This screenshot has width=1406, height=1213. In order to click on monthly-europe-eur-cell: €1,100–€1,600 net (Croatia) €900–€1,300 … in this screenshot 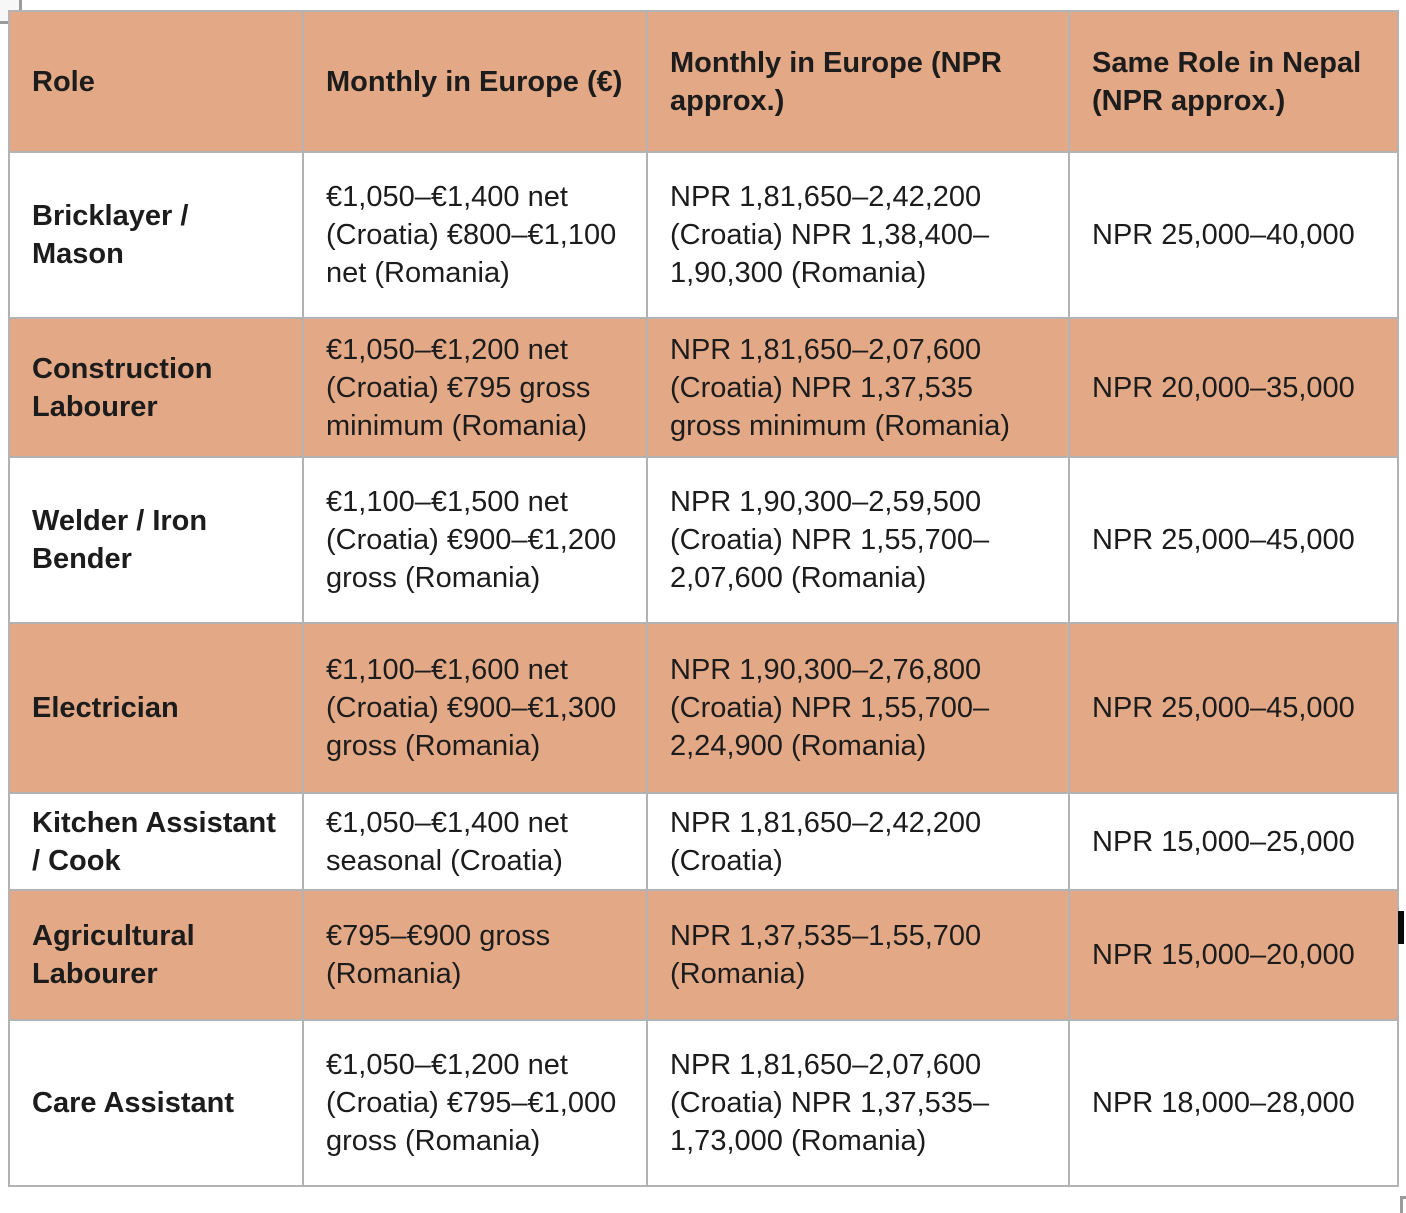, I will do `click(475, 708)`.